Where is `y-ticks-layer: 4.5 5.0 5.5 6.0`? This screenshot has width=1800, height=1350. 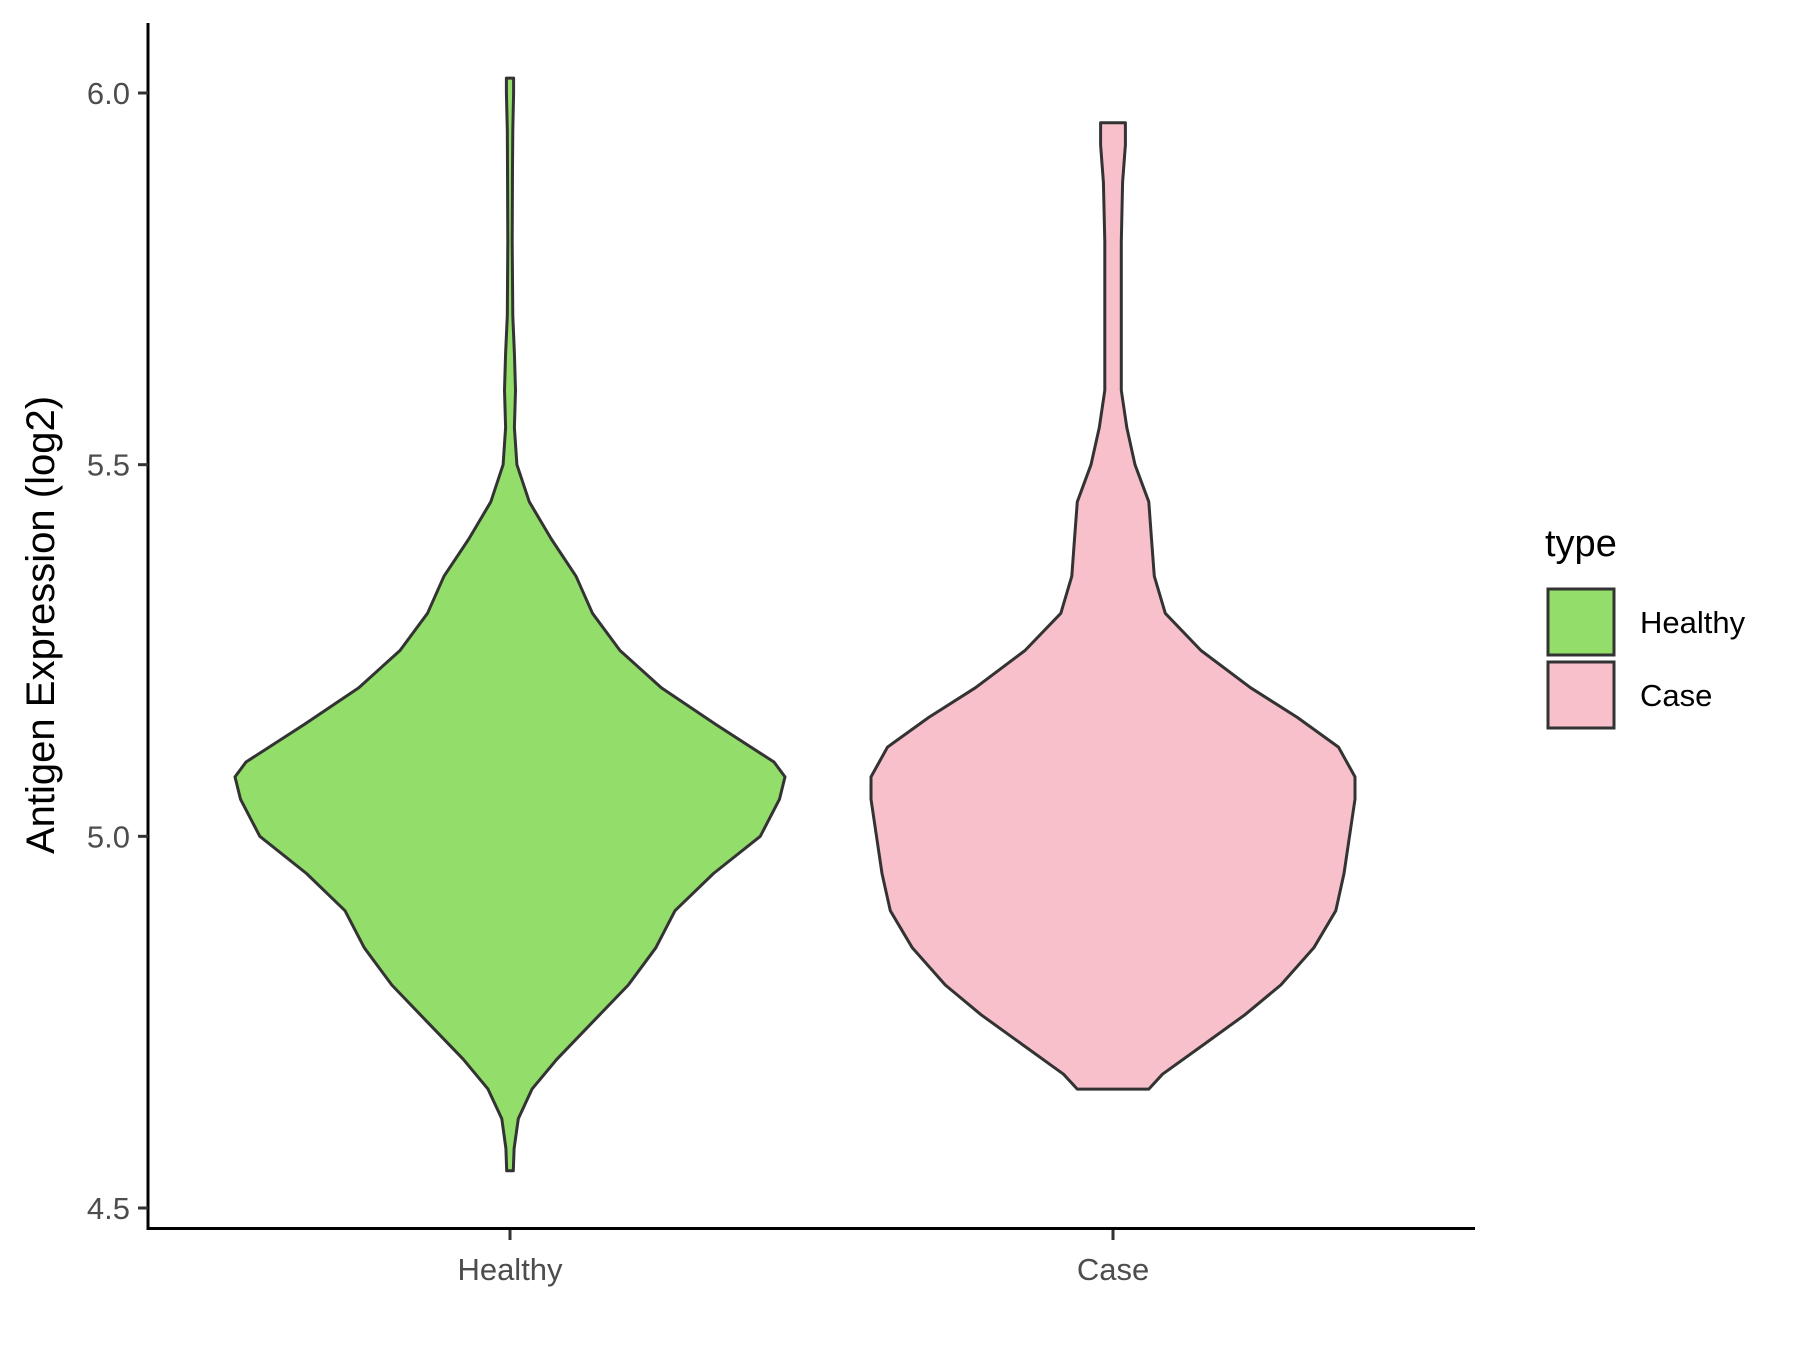 y-ticks-layer: 4.5 5.0 5.5 6.0 is located at coordinates (117, 651).